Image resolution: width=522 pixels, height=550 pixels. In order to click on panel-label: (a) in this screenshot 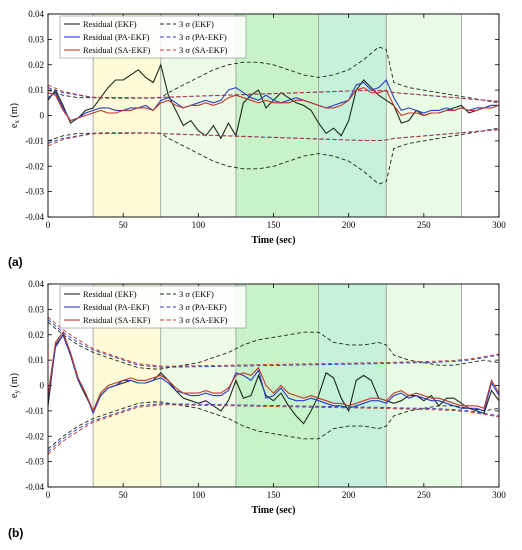, I will do `click(15, 262)`.